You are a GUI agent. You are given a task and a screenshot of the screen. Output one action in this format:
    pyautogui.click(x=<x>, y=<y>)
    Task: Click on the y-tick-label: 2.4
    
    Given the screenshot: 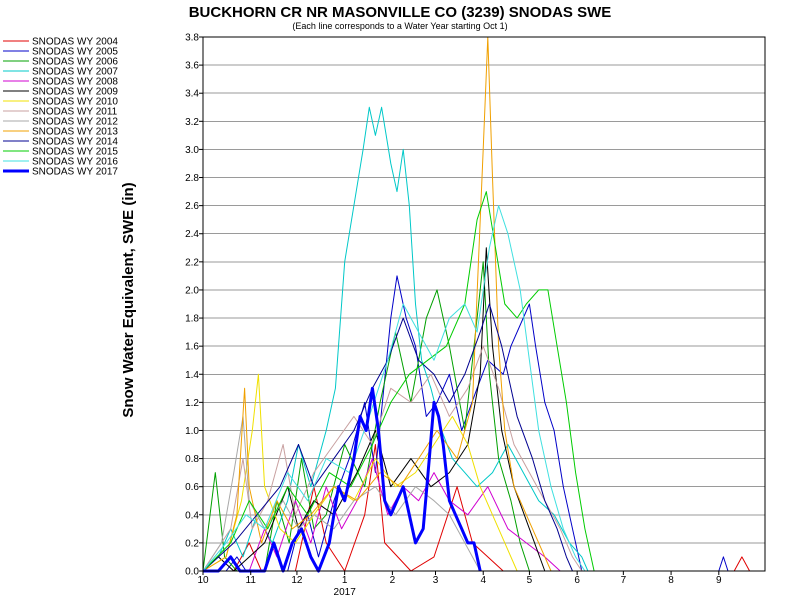 What is the action you would take?
    pyautogui.click(x=192, y=234)
    